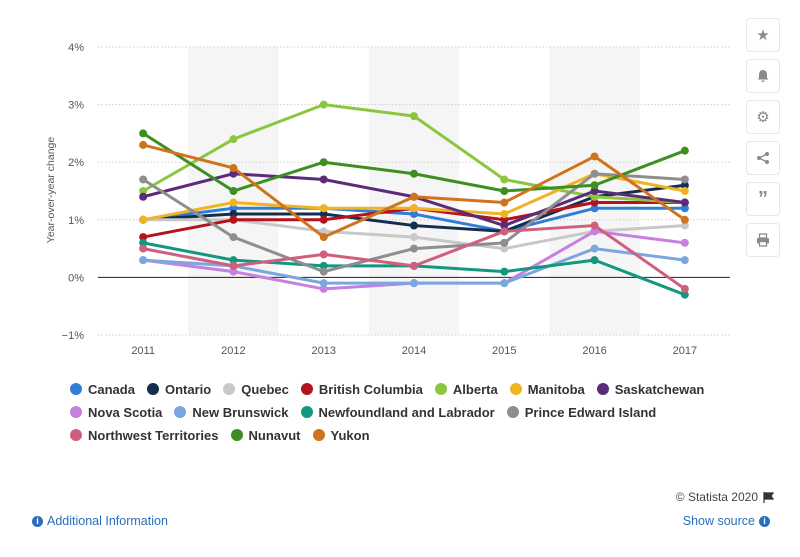 The height and width of the screenshot is (557, 800). I want to click on legend-item: New Brunswick, so click(231, 412).